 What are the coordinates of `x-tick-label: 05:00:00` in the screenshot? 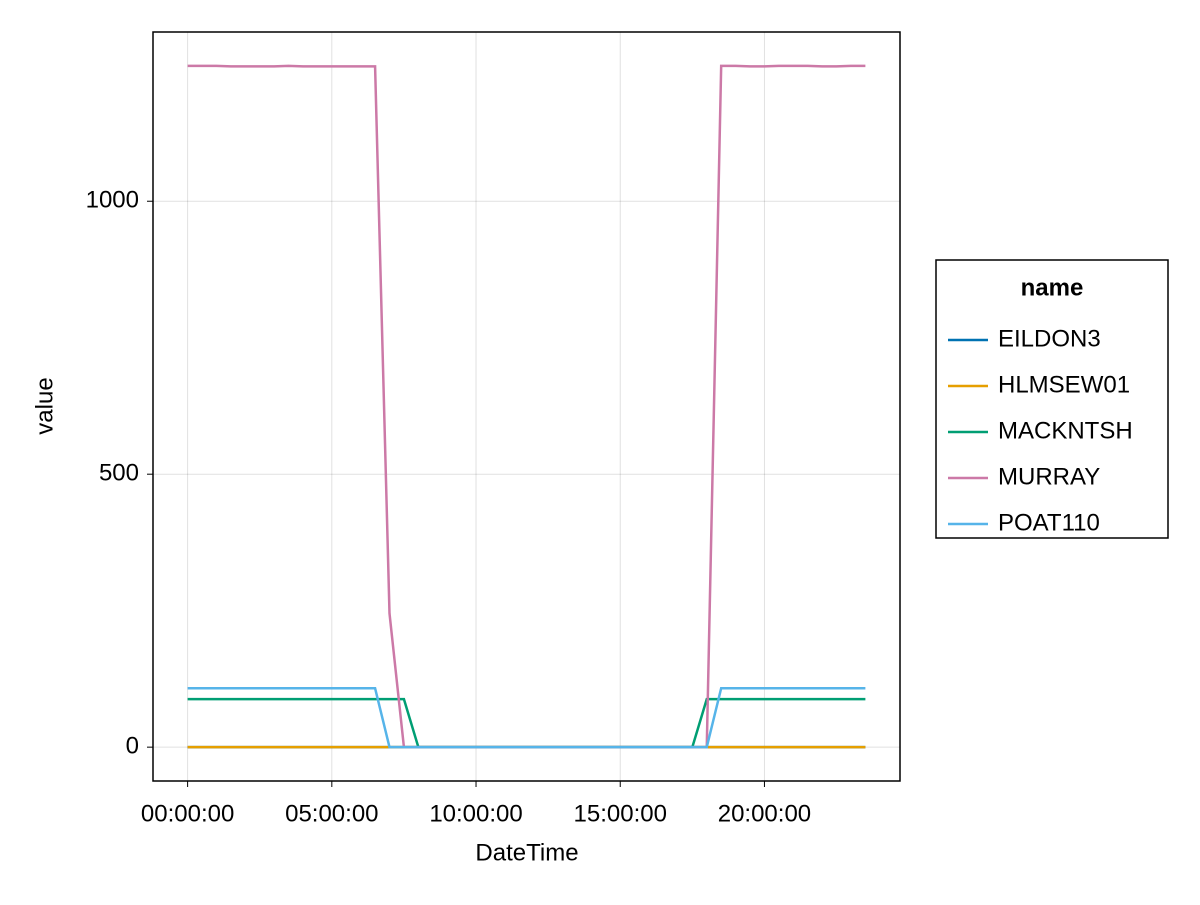 It's located at (331, 813).